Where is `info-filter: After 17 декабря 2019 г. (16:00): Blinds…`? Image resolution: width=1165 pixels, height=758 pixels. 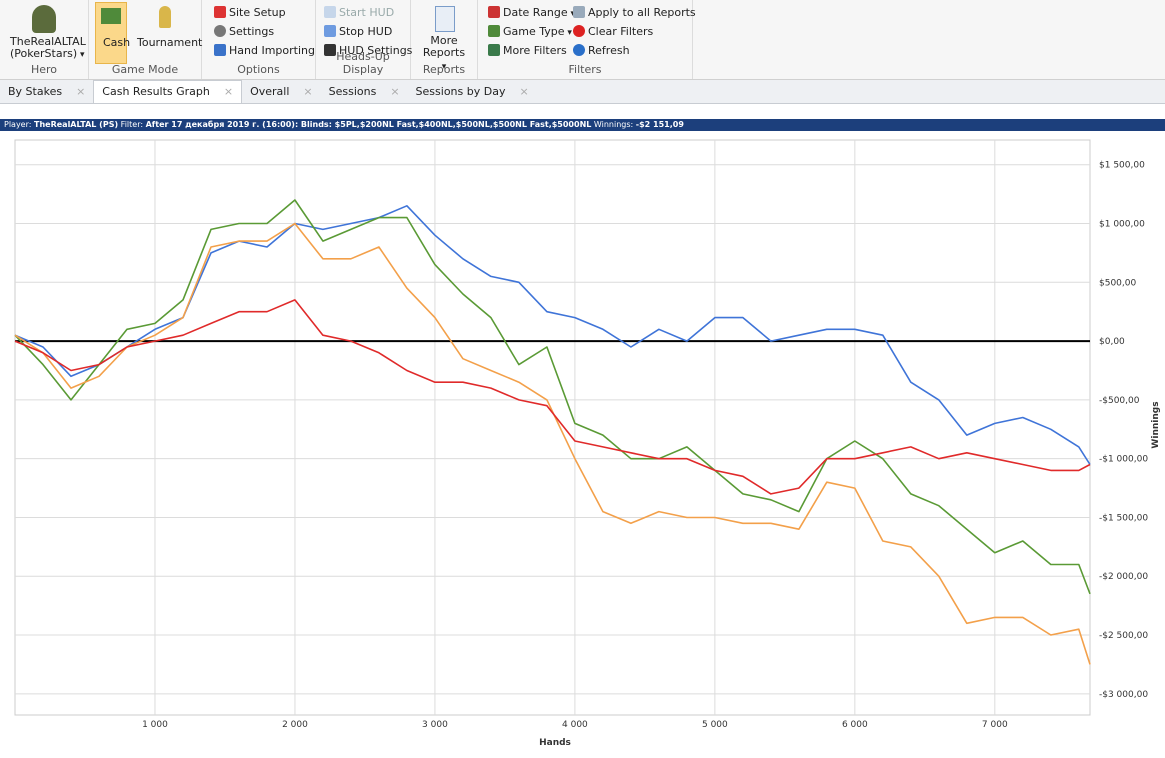 info-filter: After 17 декабря 2019 г. (16:00): Blinds… is located at coordinates (368, 124).